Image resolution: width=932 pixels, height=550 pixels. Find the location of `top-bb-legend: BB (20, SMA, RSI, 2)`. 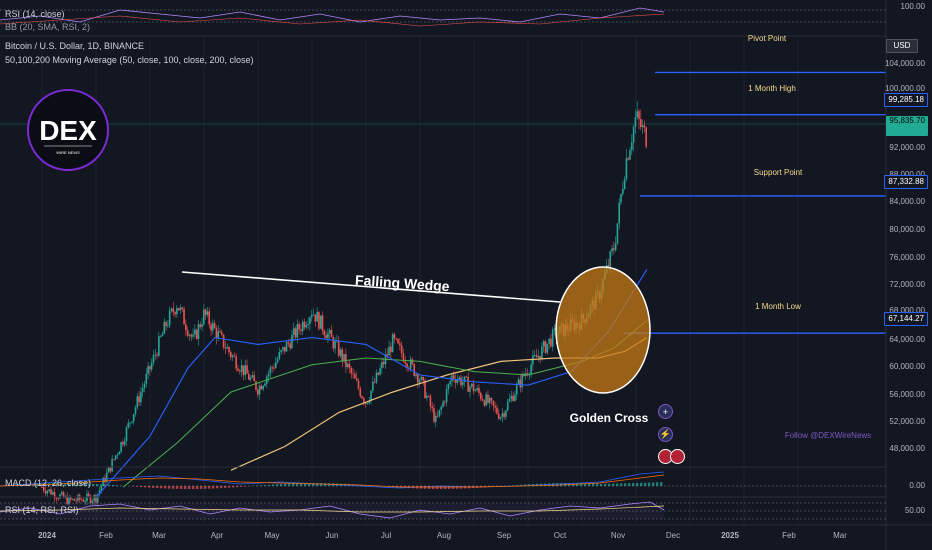

top-bb-legend: BB (20, SMA, RSI, 2) is located at coordinates (48, 27).